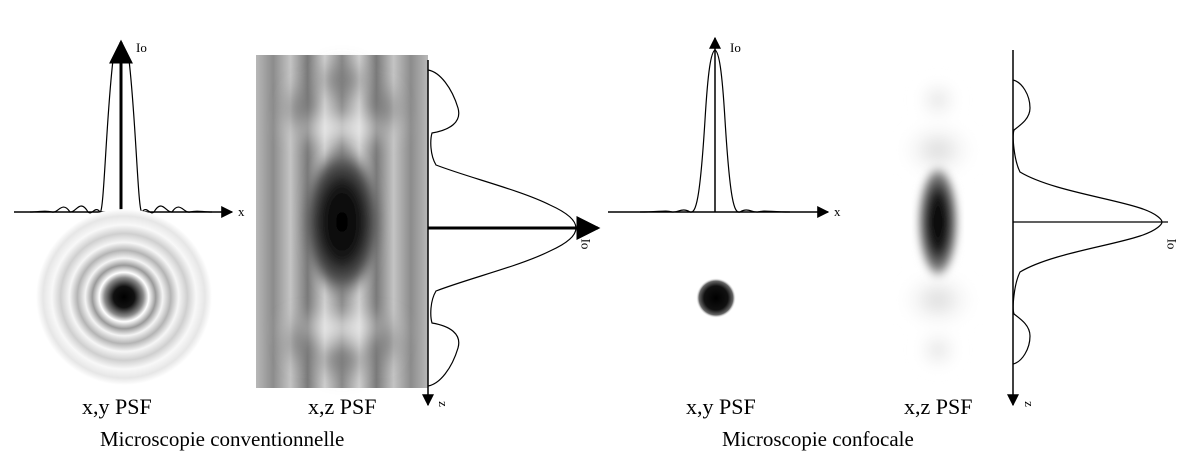 This screenshot has width=1201, height=454. Describe the element at coordinates (1029, 404) in the screenshot. I see `confocal-z-label: z` at that location.